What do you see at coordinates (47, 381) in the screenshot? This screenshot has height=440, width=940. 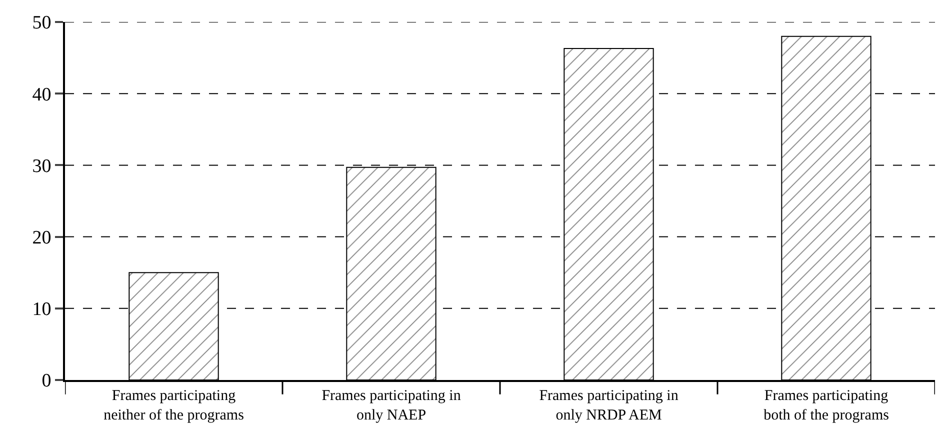 I see `y-tick-label: 0` at bounding box center [47, 381].